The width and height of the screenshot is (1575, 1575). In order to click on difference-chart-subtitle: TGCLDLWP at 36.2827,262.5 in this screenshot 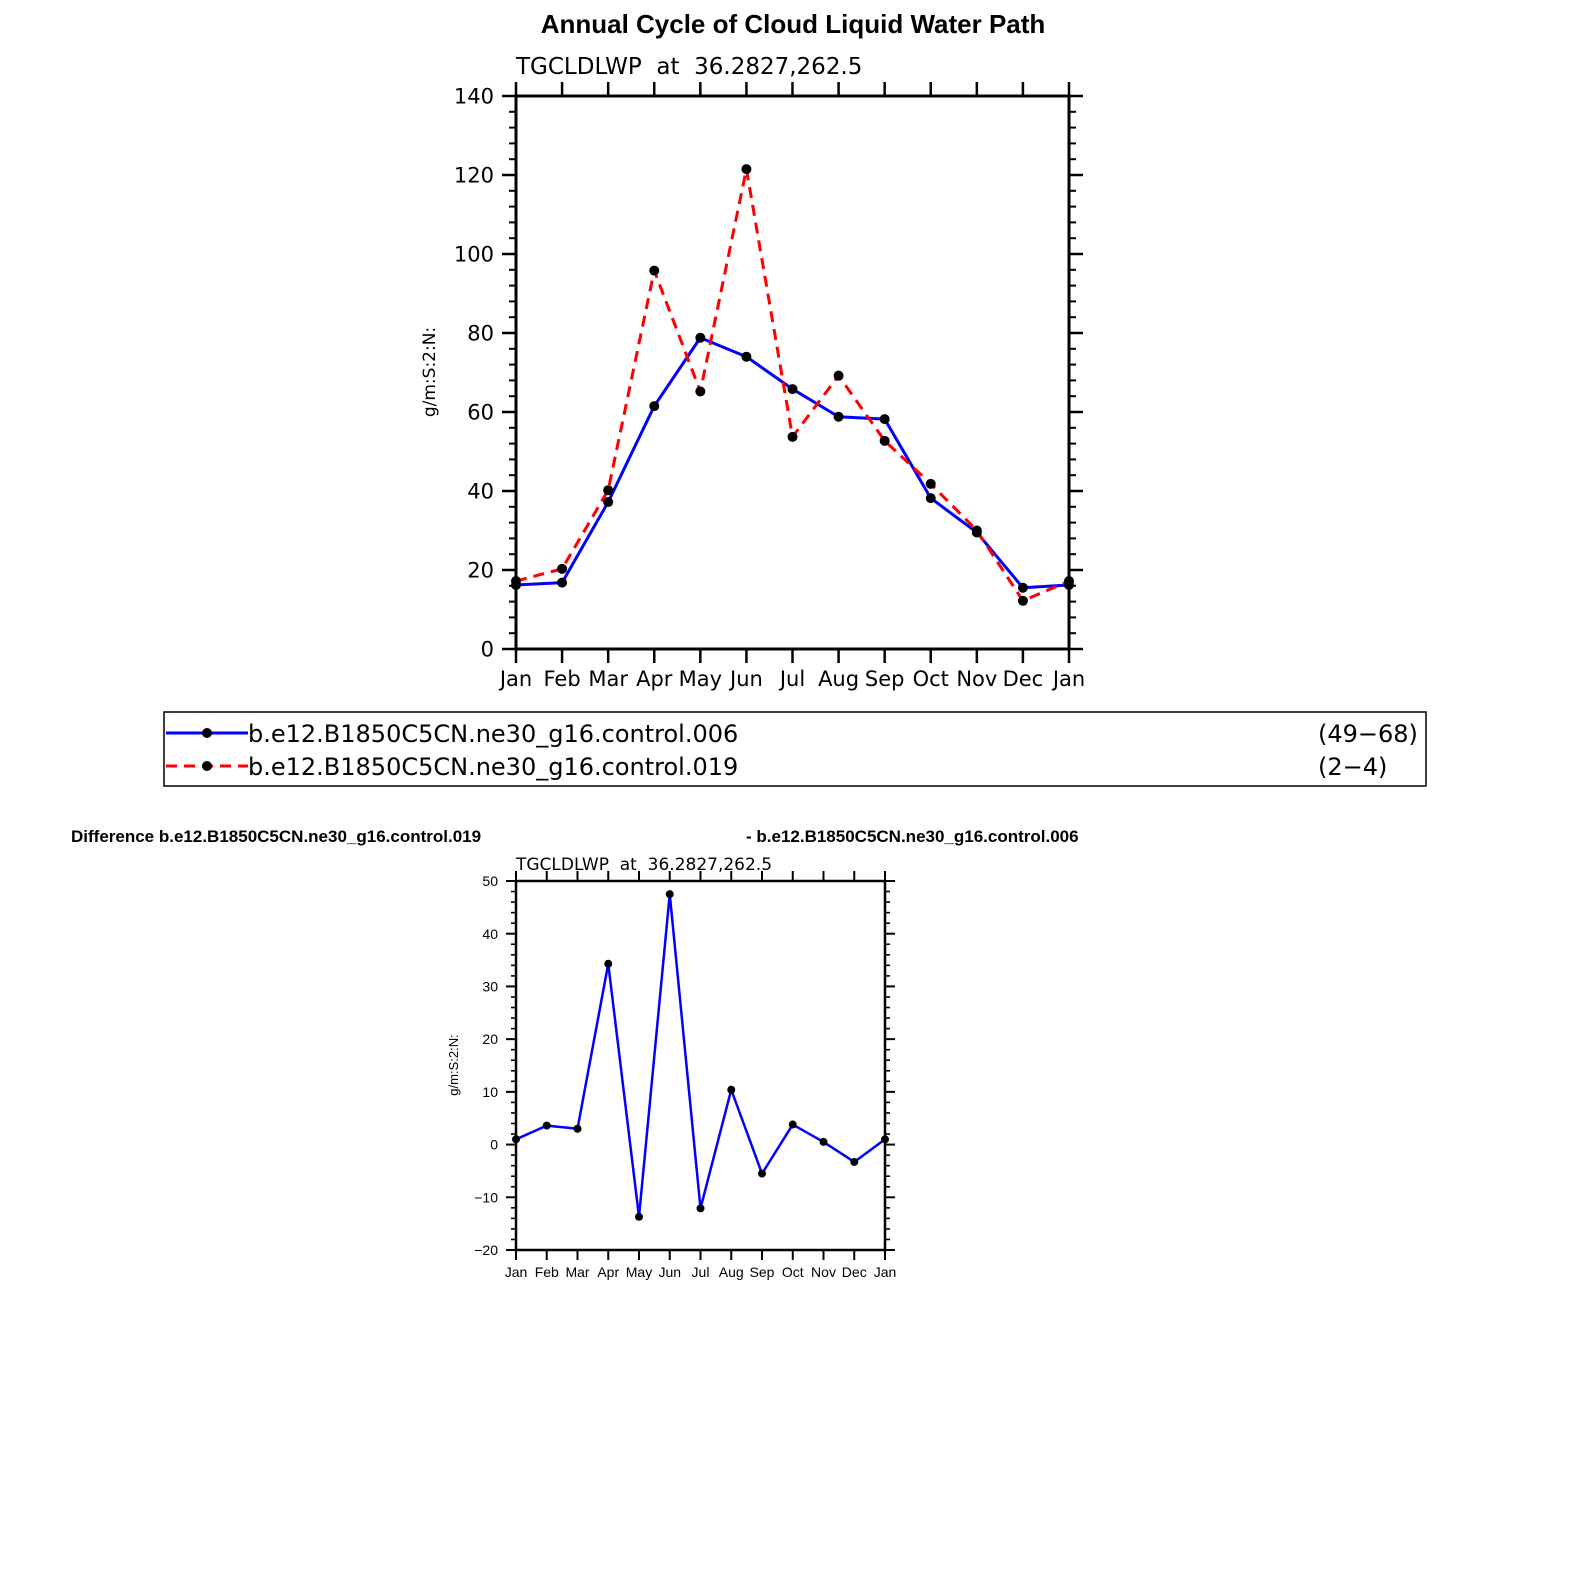, I will do `click(643, 865)`.